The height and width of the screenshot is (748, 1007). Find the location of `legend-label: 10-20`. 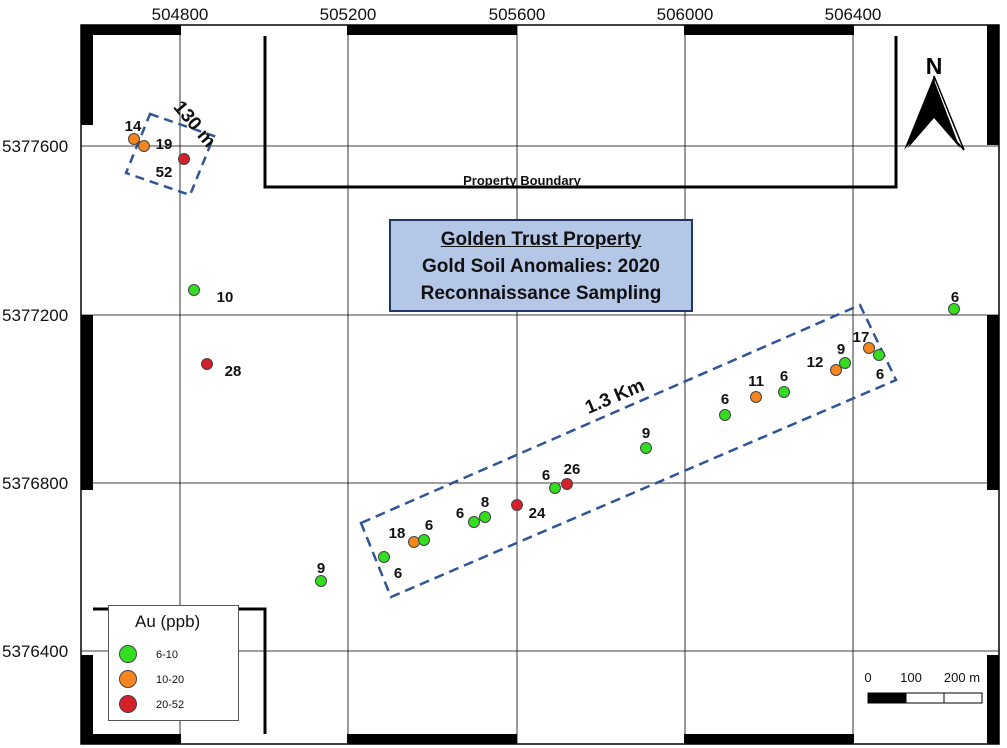

legend-label: 10-20 is located at coordinates (170, 680).